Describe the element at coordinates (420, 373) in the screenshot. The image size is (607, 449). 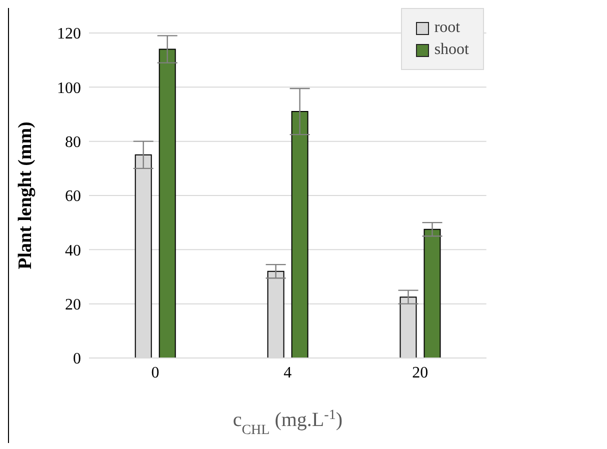
I see `x-tick-label: 20` at that location.